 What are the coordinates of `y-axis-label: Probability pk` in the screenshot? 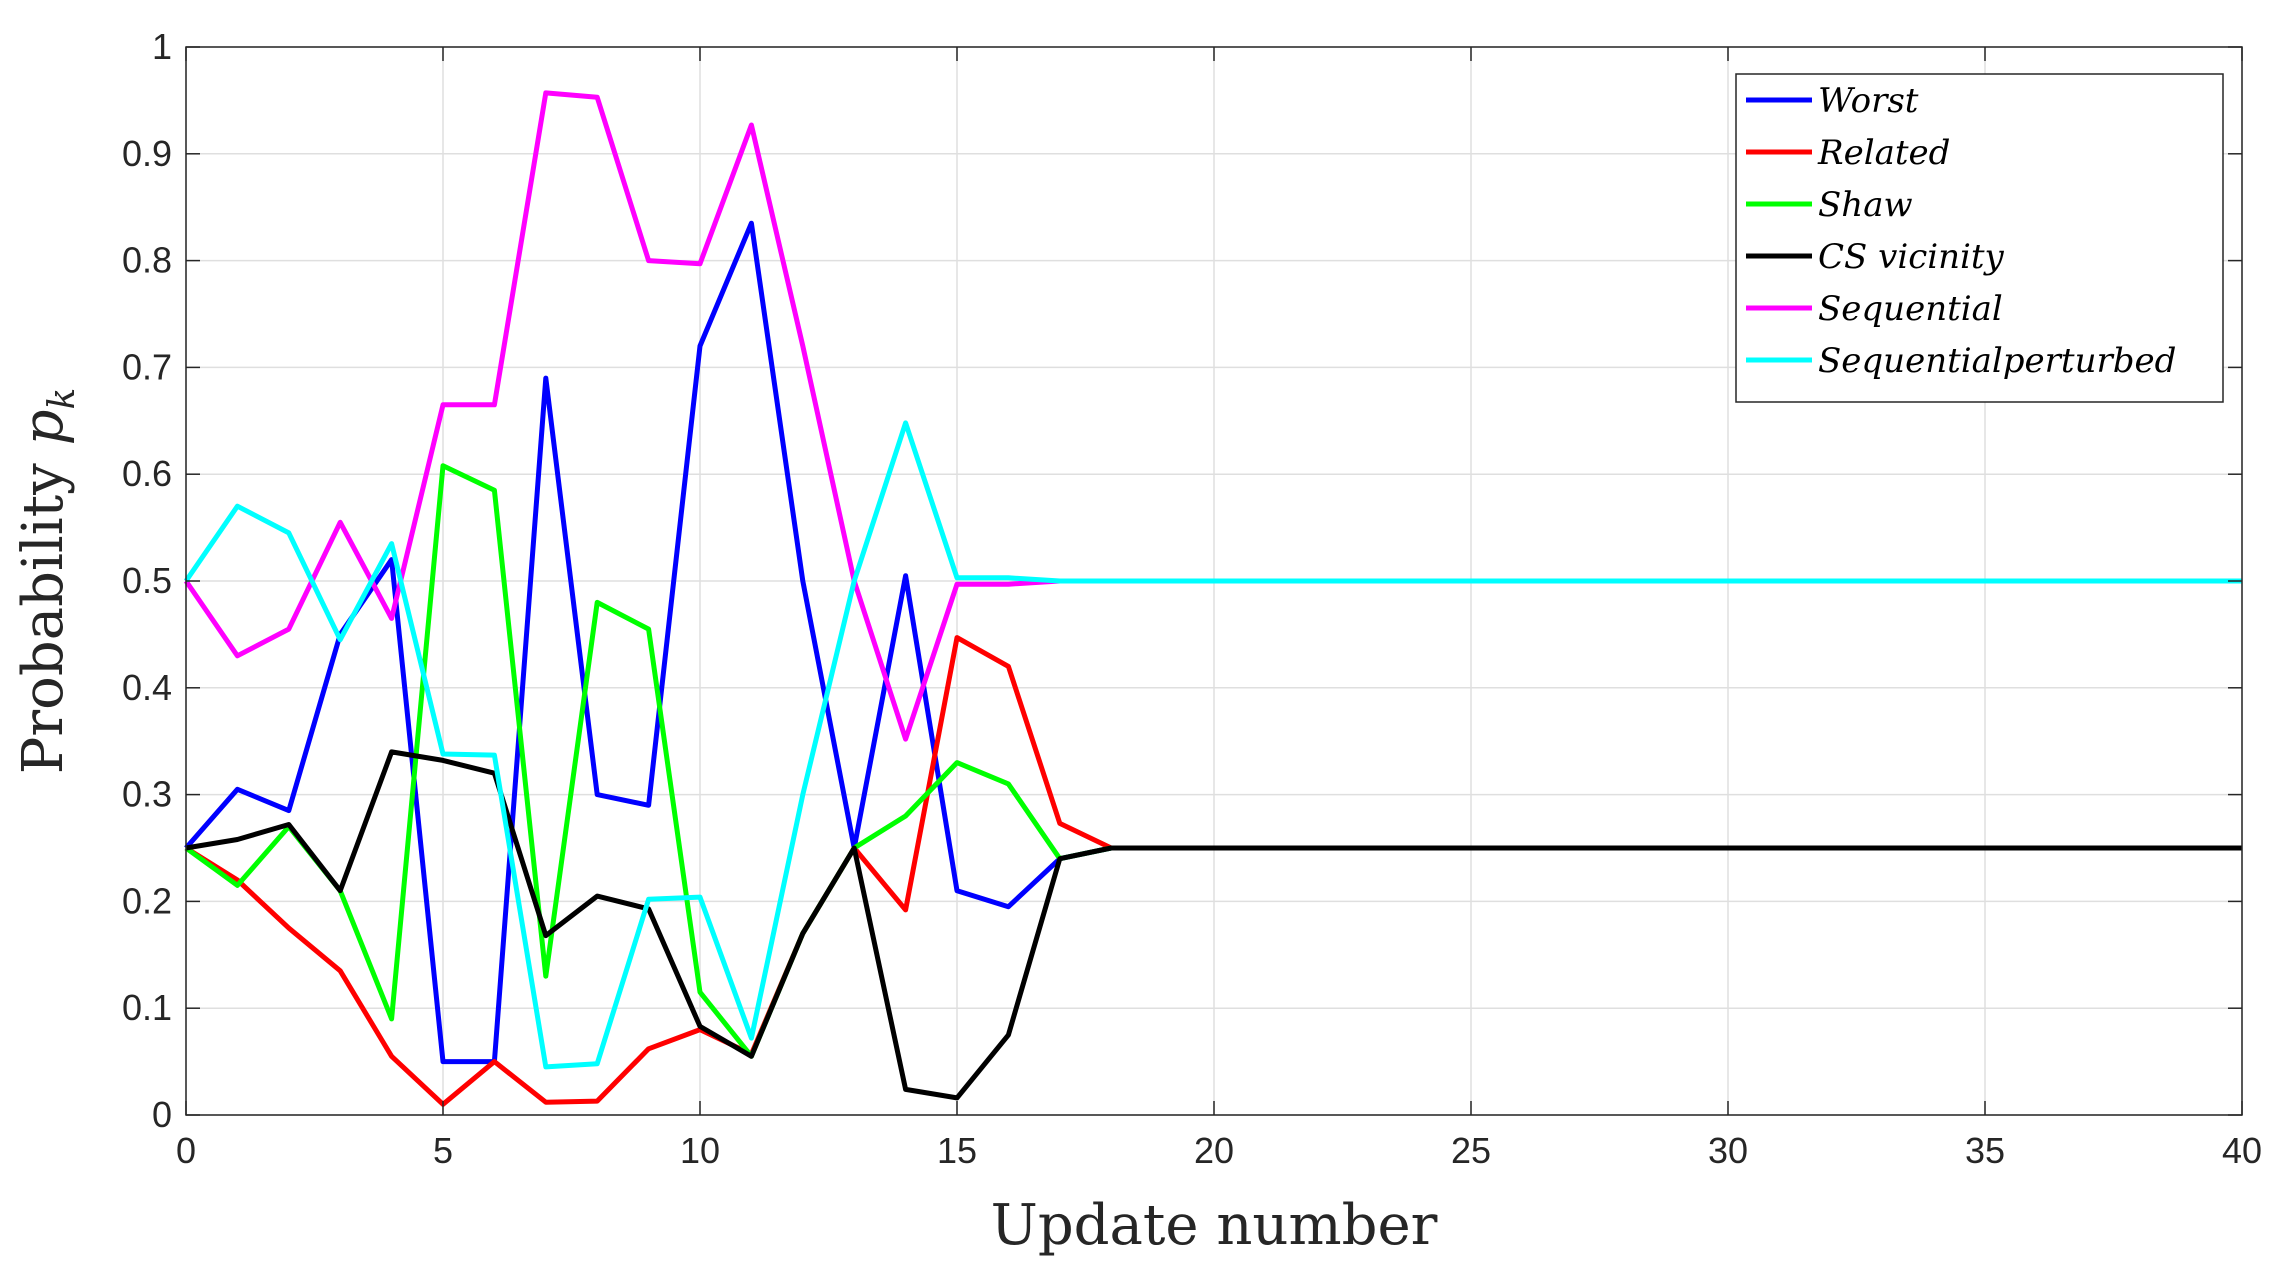 It's located at (47, 581).